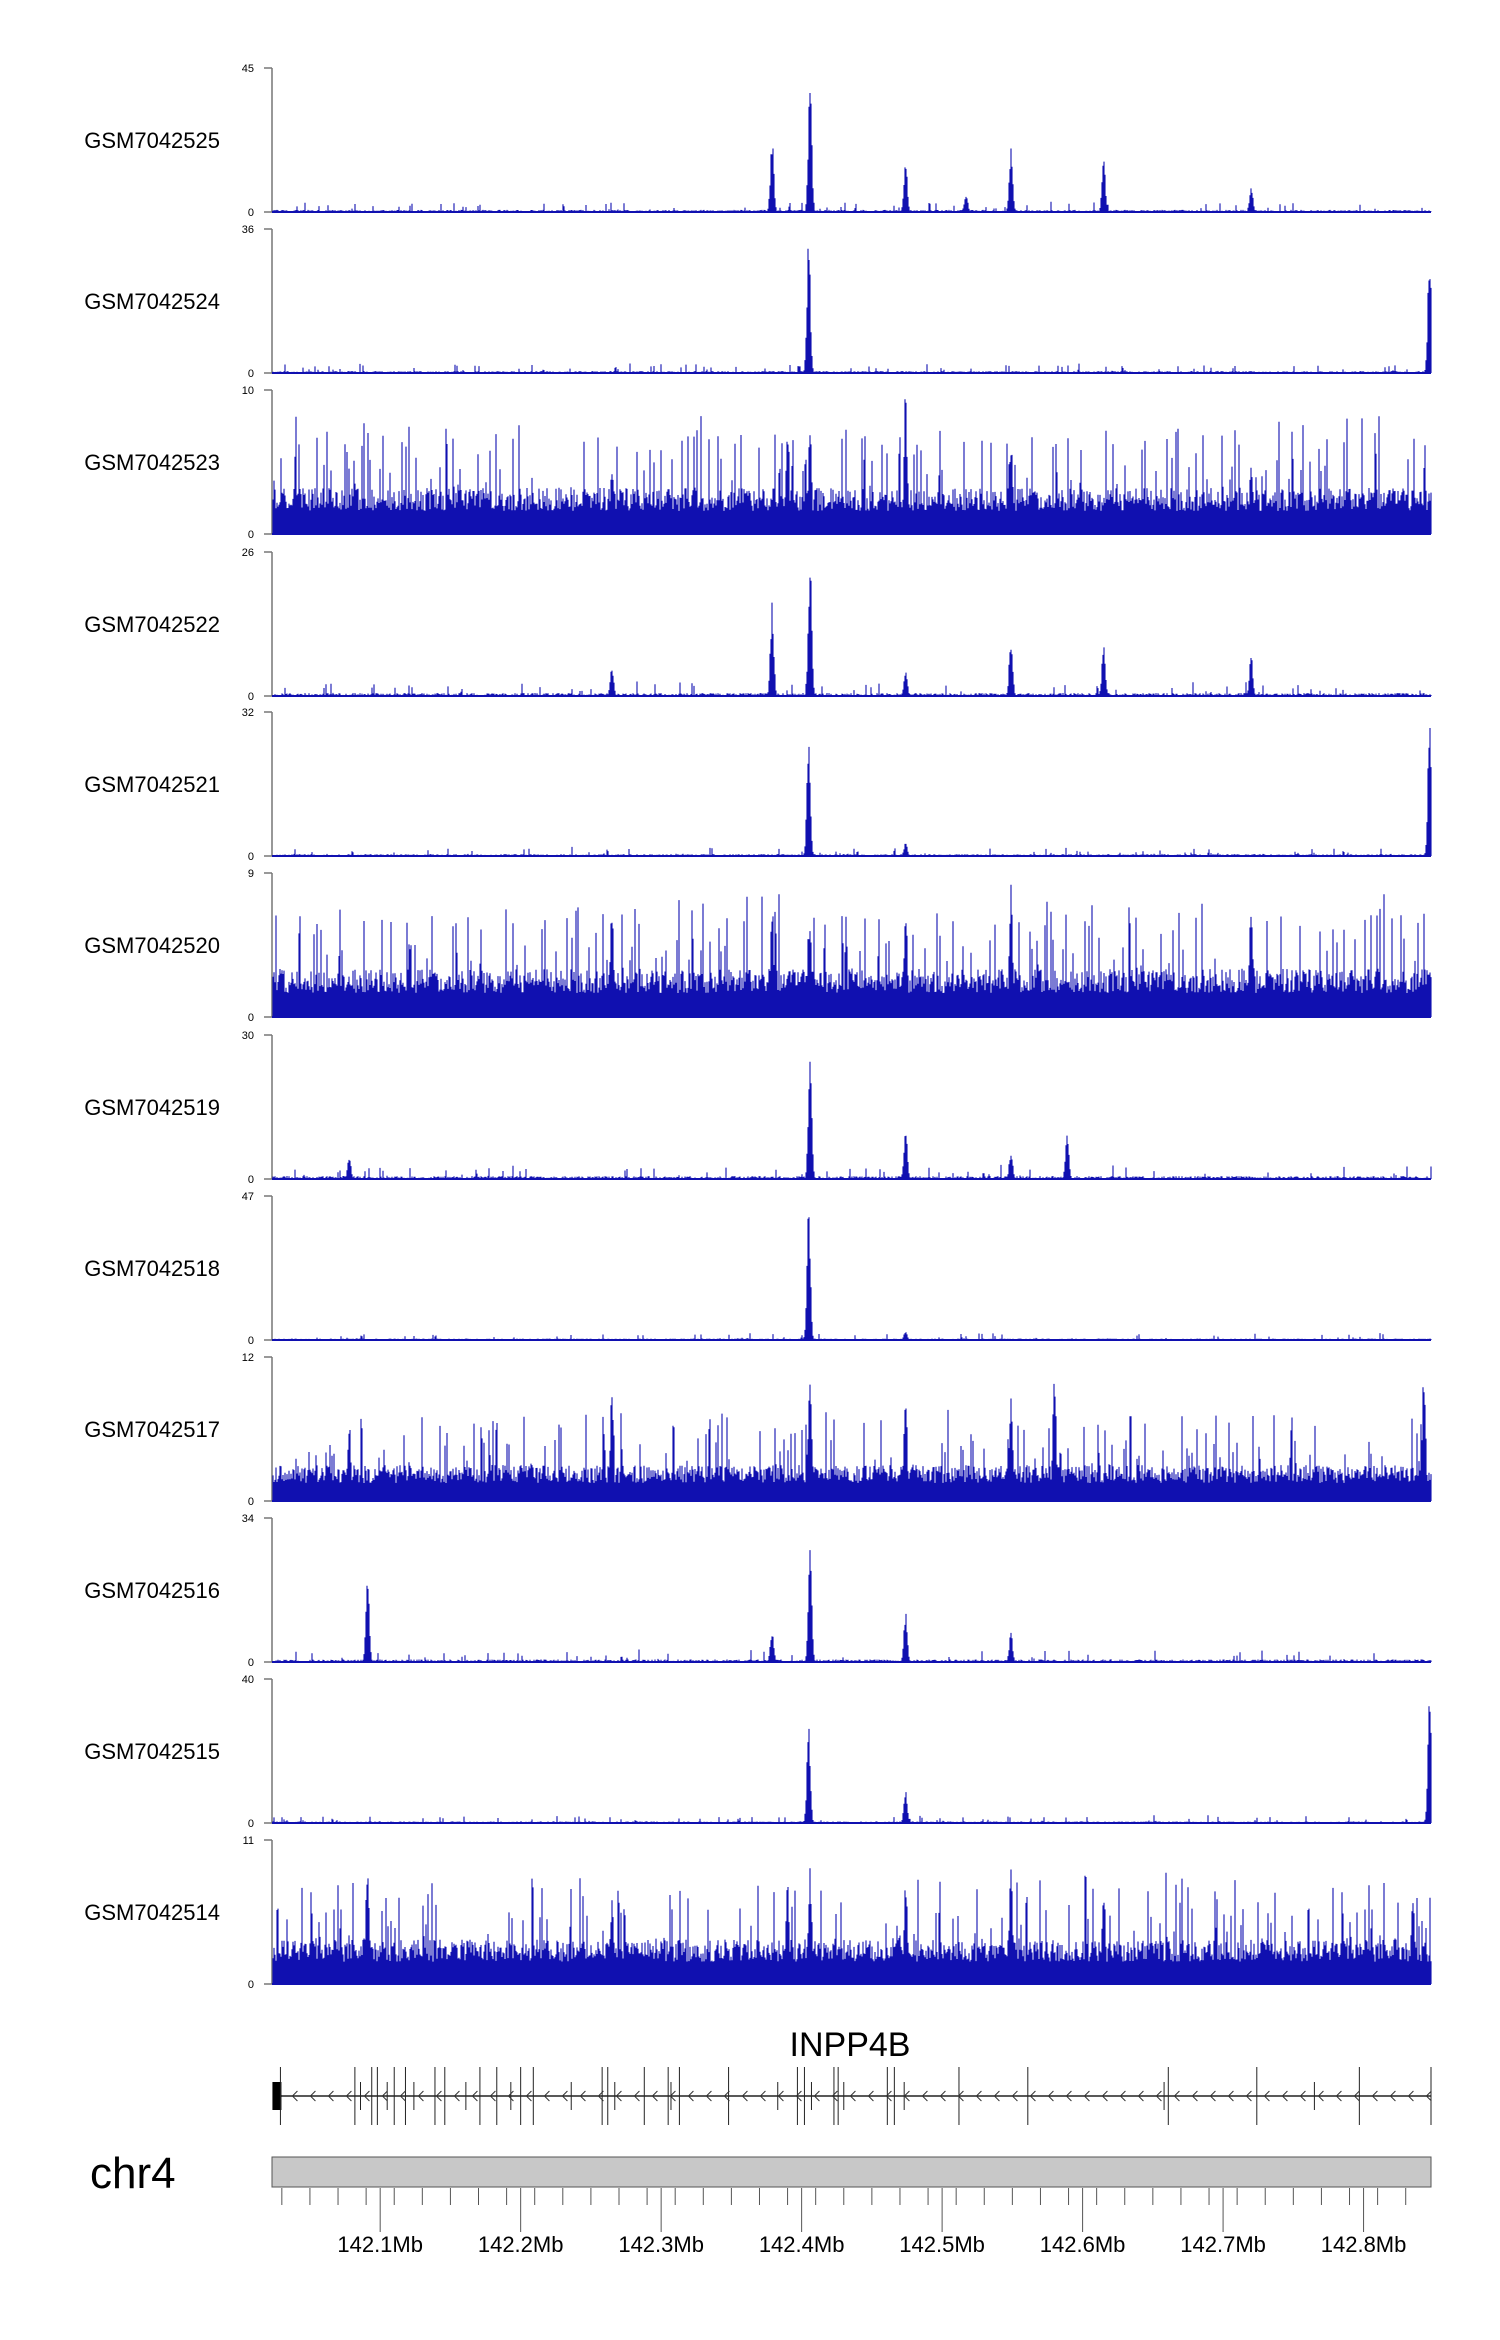  I want to click on track-label: GSM7042520, so click(152, 945).